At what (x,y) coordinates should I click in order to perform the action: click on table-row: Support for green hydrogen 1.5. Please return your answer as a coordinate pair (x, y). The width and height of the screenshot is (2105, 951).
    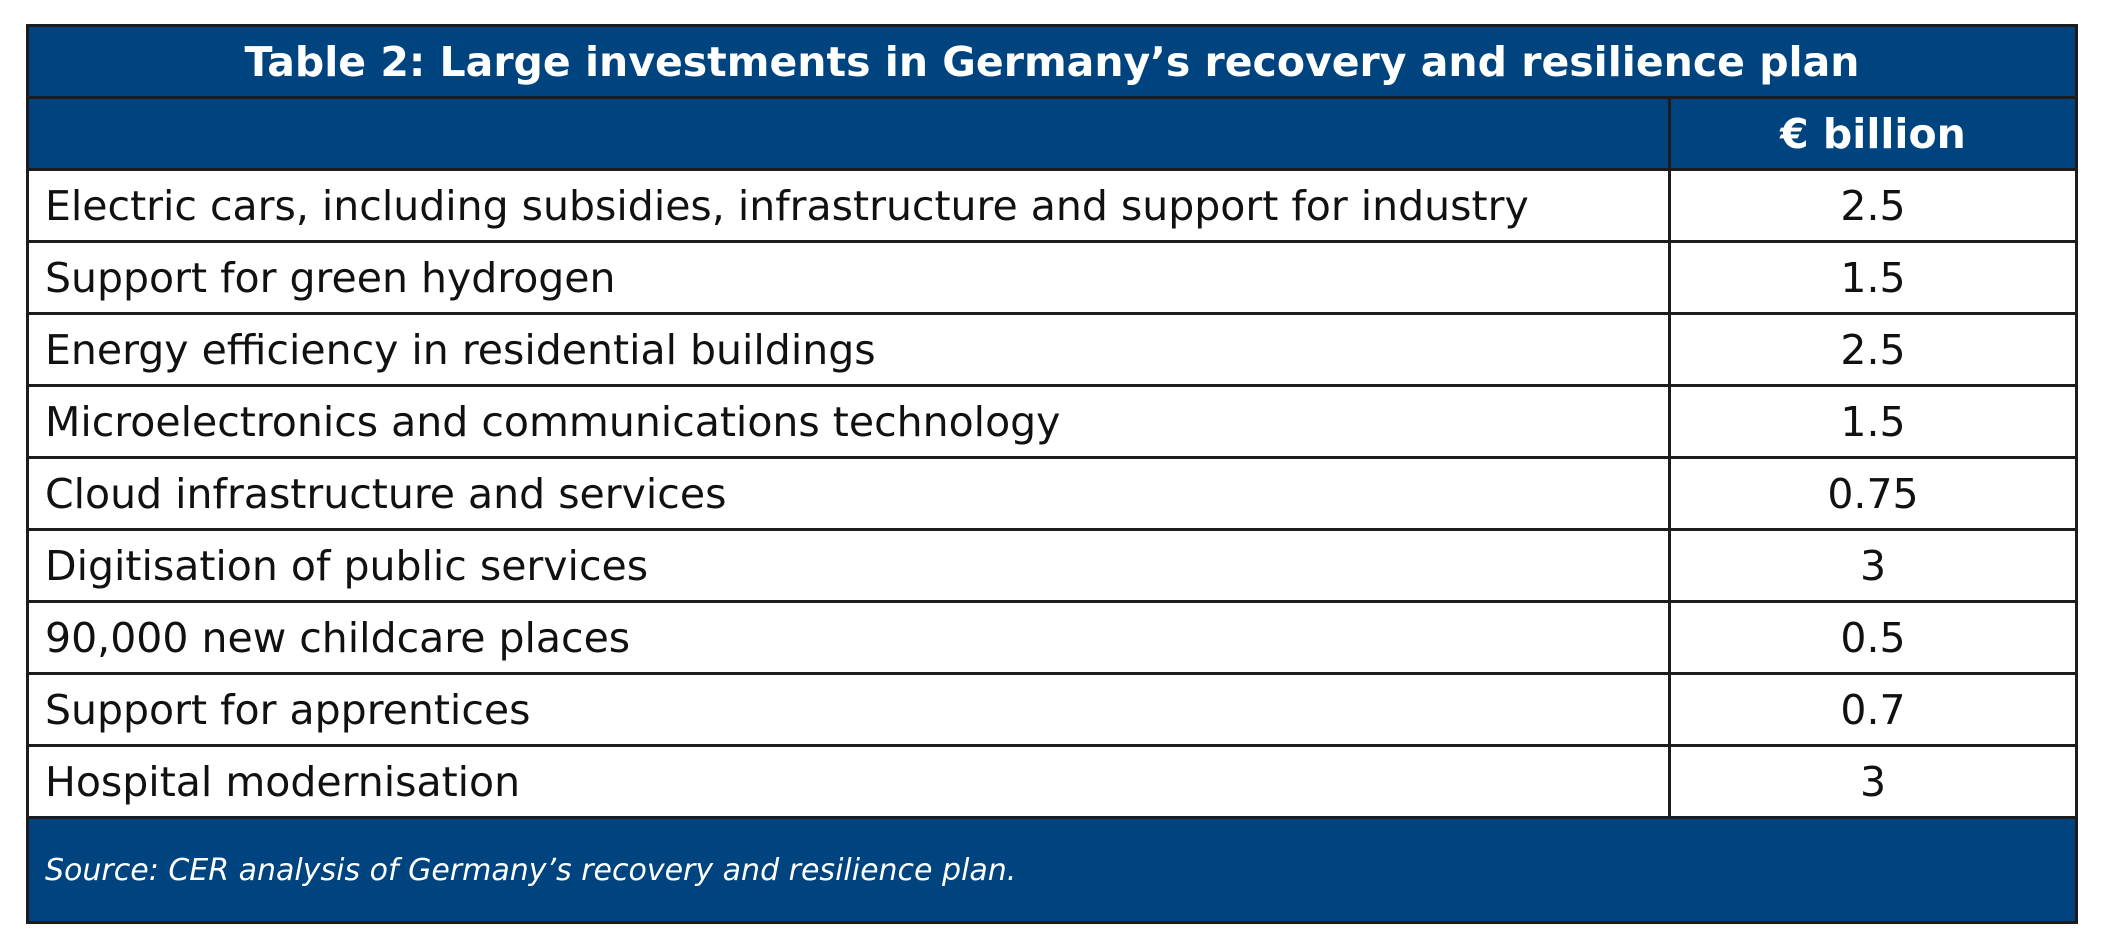
    Looking at the image, I should click on (1052, 279).